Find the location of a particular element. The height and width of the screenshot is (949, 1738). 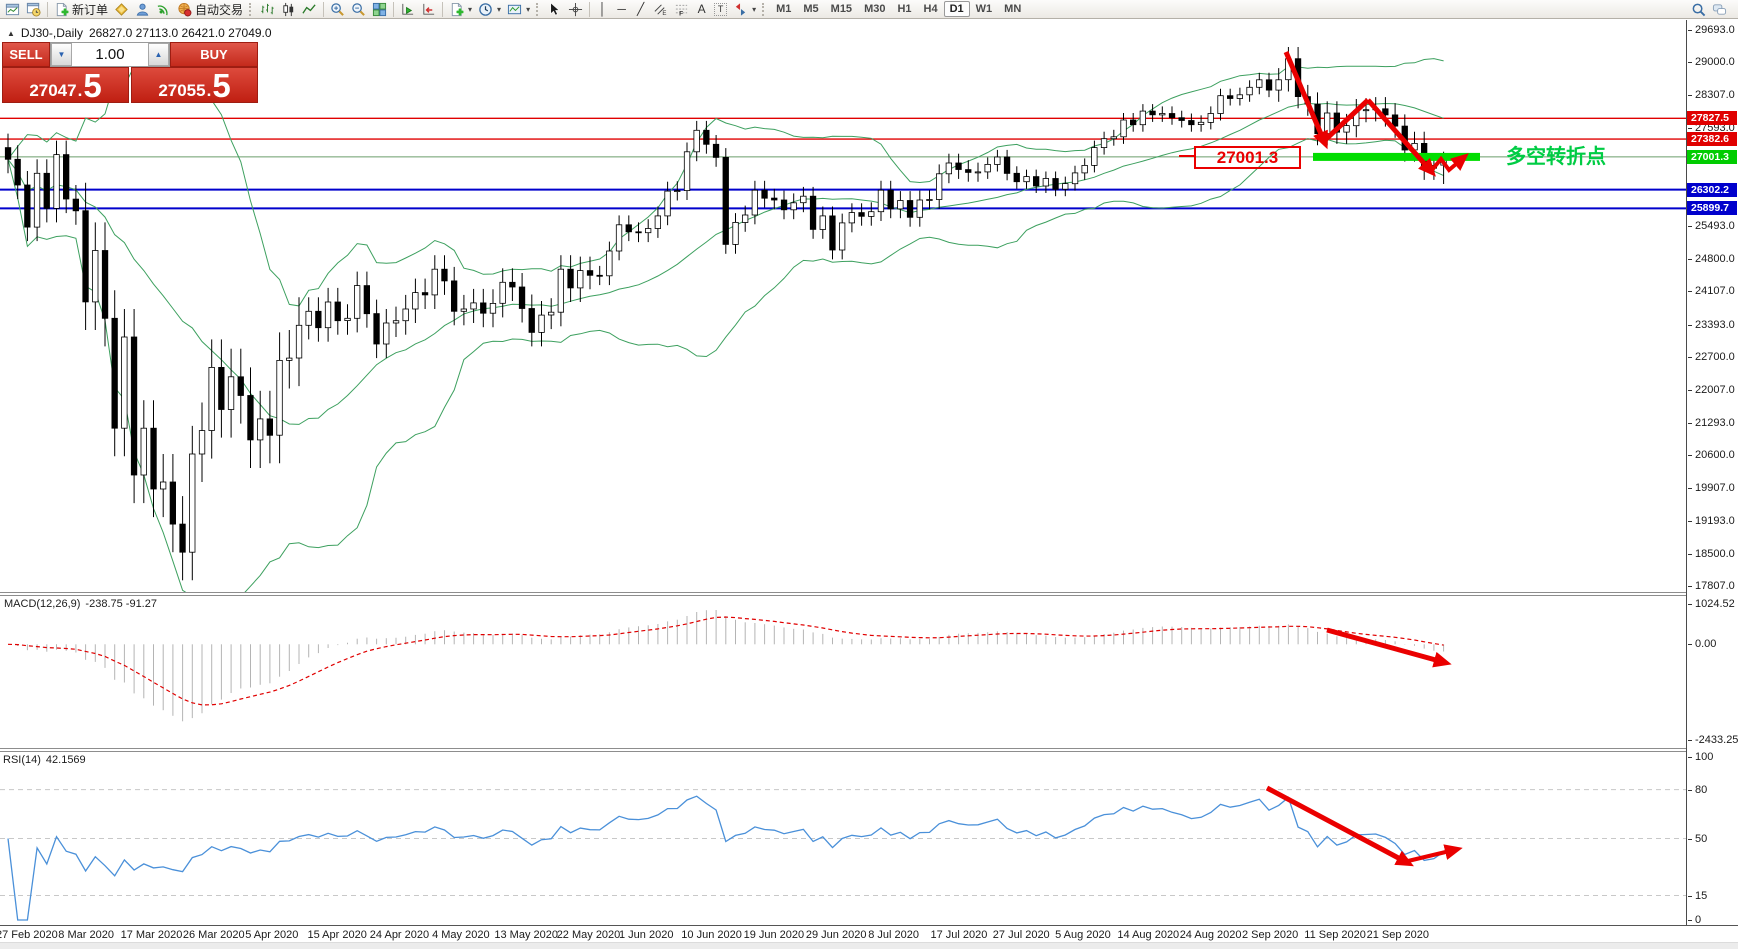

timeframe-h4-button: H4 is located at coordinates (930, 9).